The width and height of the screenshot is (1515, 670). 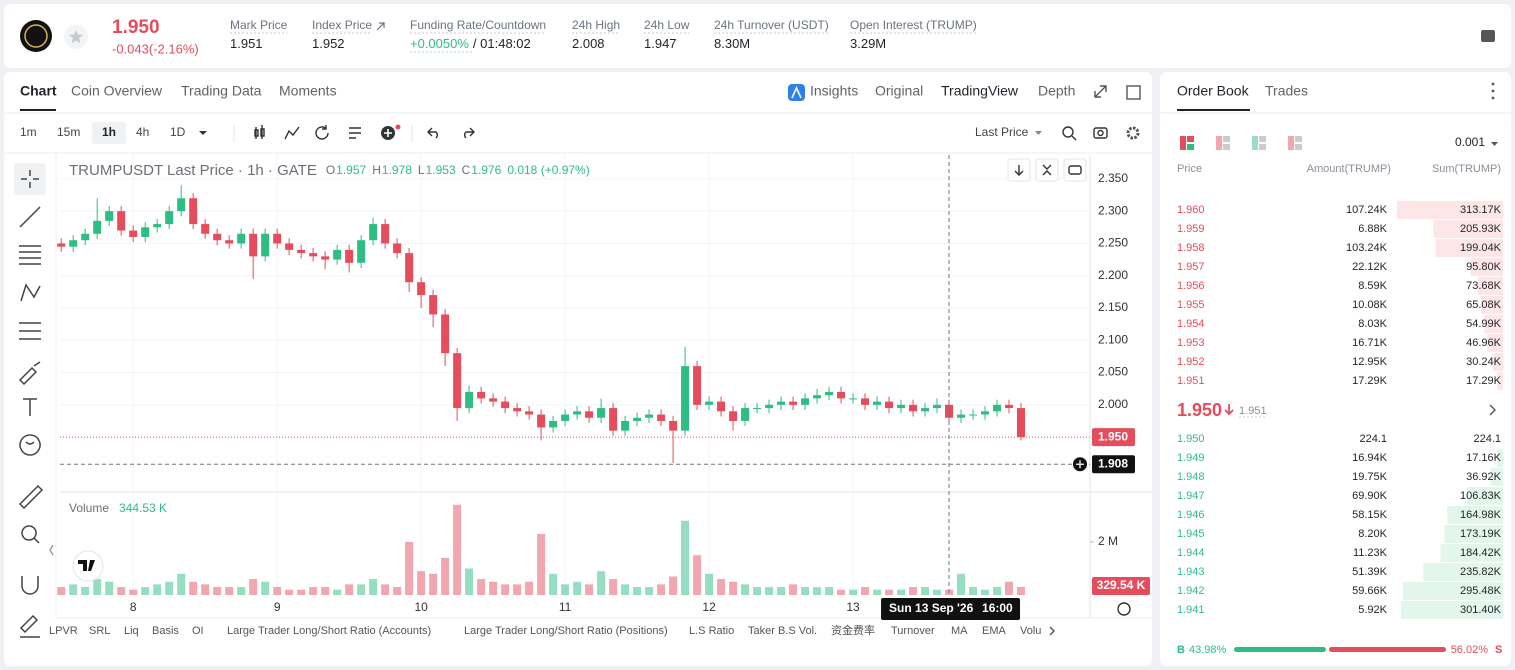 What do you see at coordinates (1484, 381) in the screenshot?
I see `book-sum: 17.29K` at bounding box center [1484, 381].